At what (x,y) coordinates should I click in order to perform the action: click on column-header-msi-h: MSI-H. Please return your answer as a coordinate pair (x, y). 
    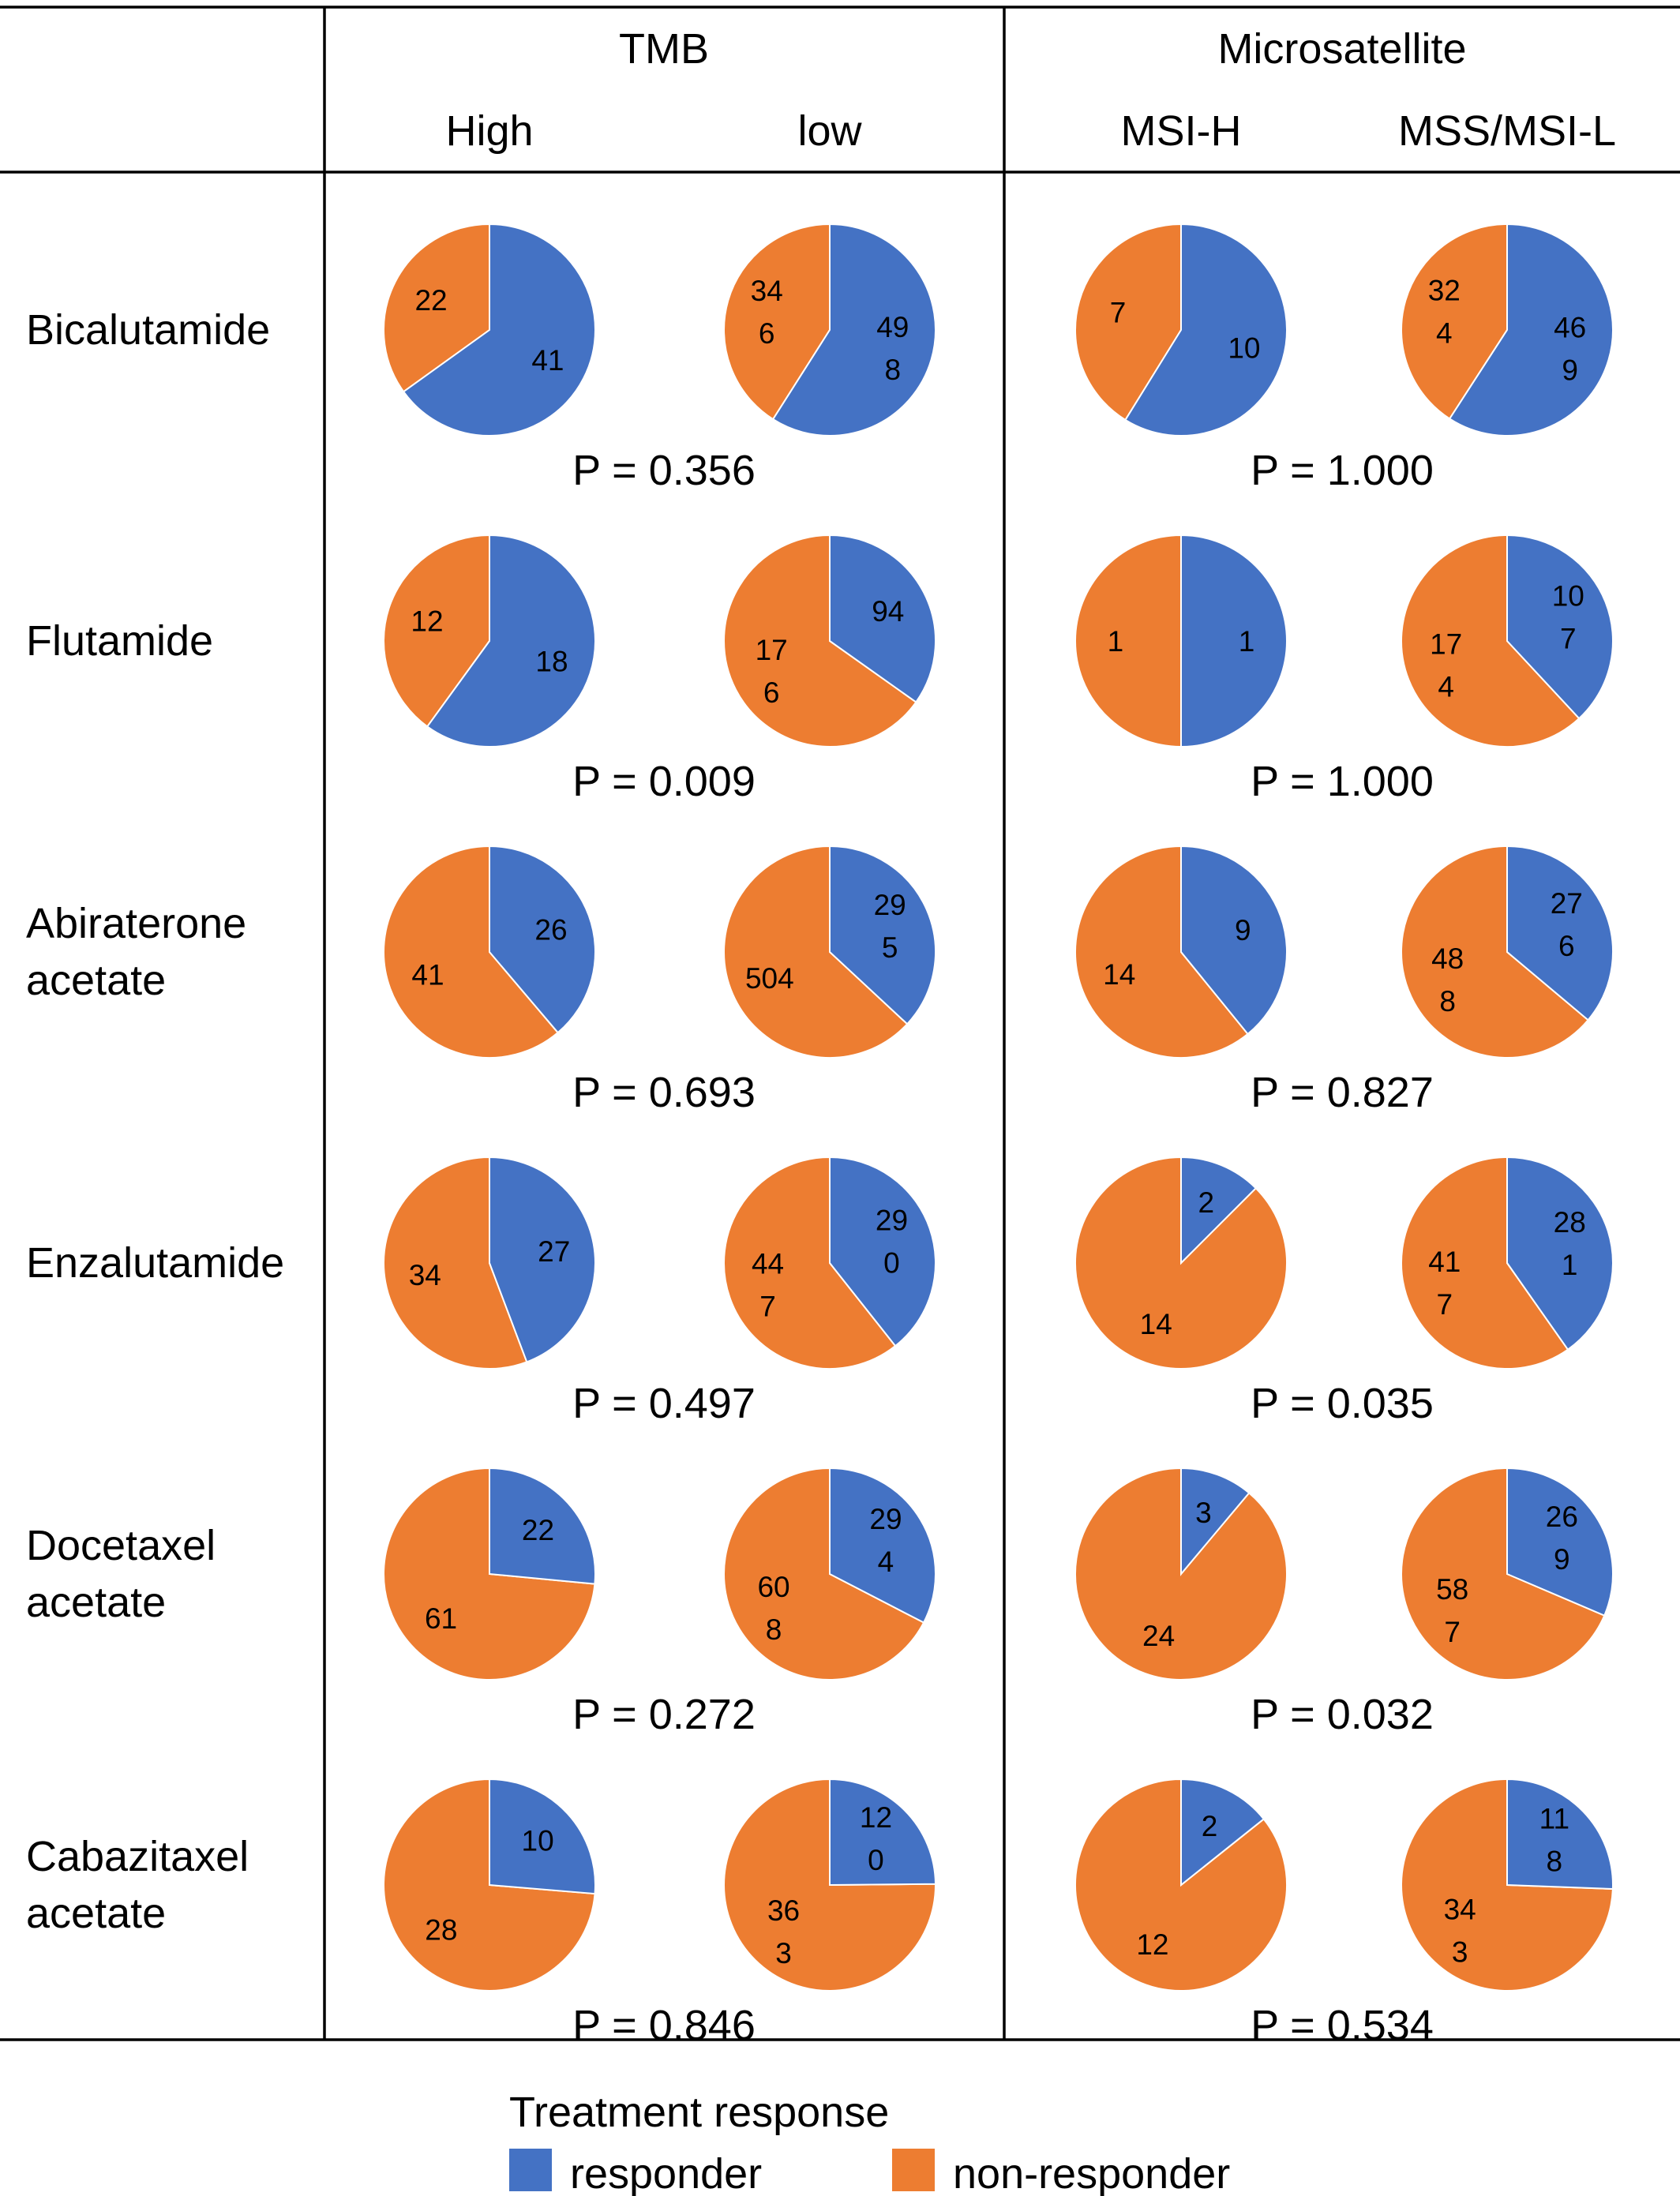
    Looking at the image, I should click on (1181, 131).